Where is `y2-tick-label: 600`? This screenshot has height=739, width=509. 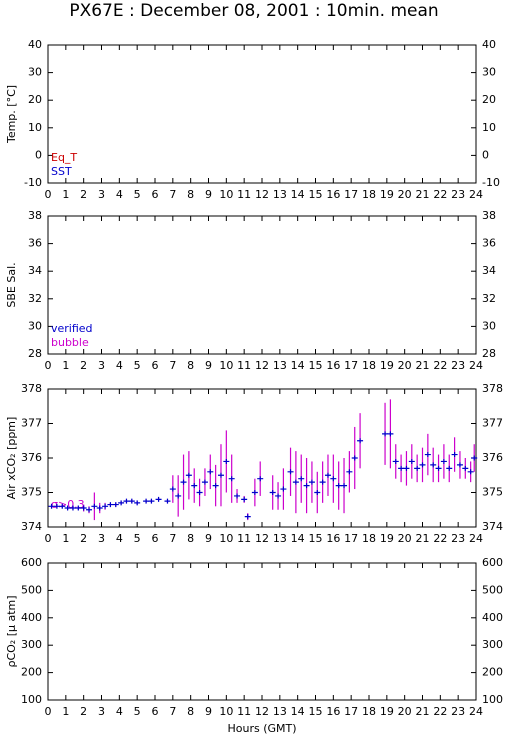 y2-tick-label: 600 is located at coordinates (492, 562).